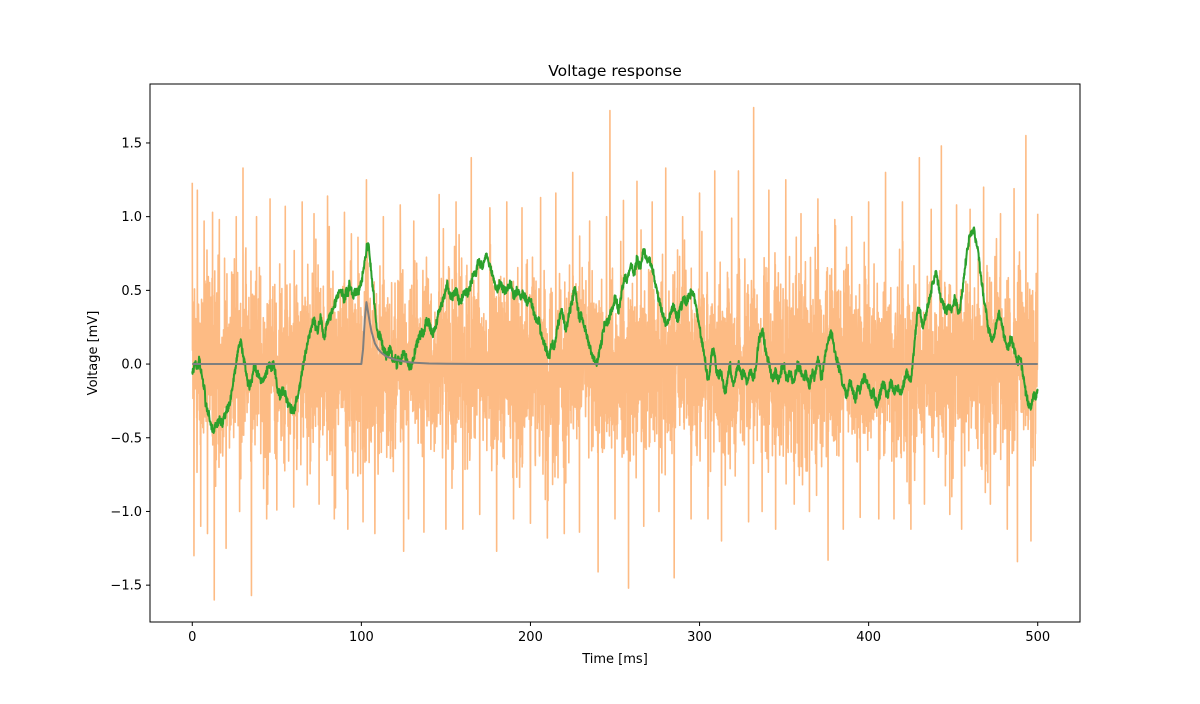  What do you see at coordinates (126, 586) in the screenshot?
I see `y-tick-label: −1.5` at bounding box center [126, 586].